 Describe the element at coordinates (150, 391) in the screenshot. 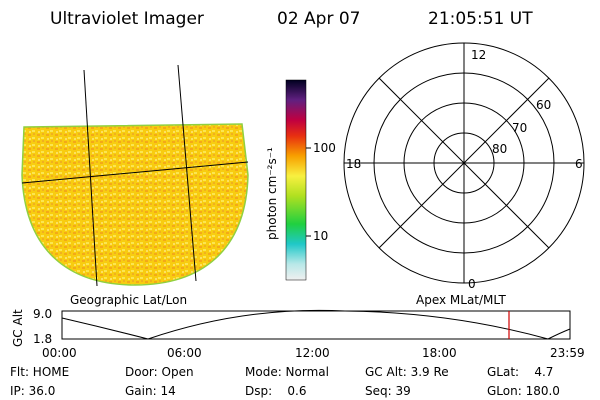

I see `status-field: Gain: 14` at that location.